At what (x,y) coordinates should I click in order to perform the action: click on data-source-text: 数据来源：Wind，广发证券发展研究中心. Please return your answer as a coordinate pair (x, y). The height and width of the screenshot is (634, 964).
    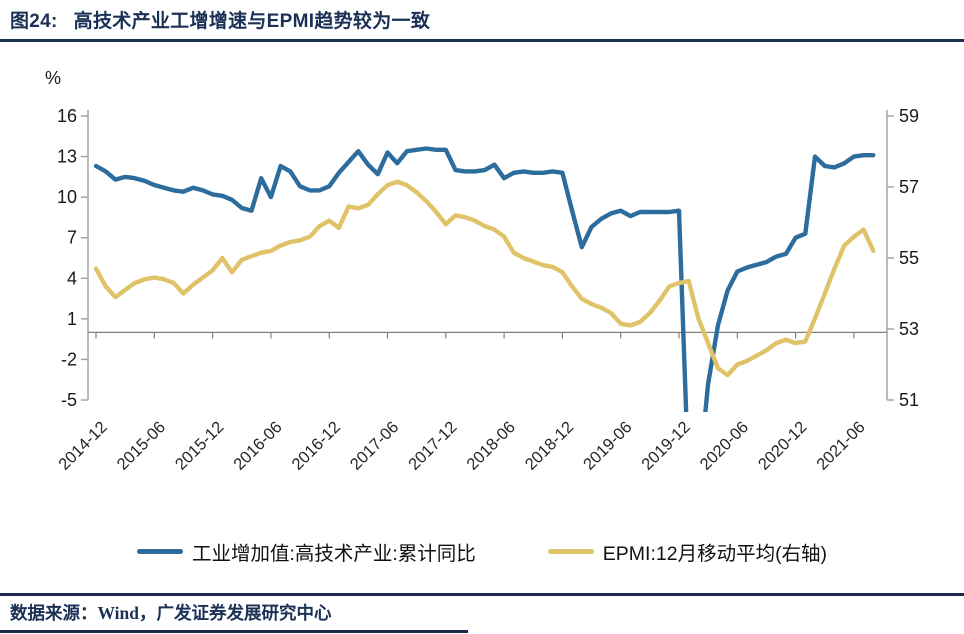
    Looking at the image, I should click on (171, 613).